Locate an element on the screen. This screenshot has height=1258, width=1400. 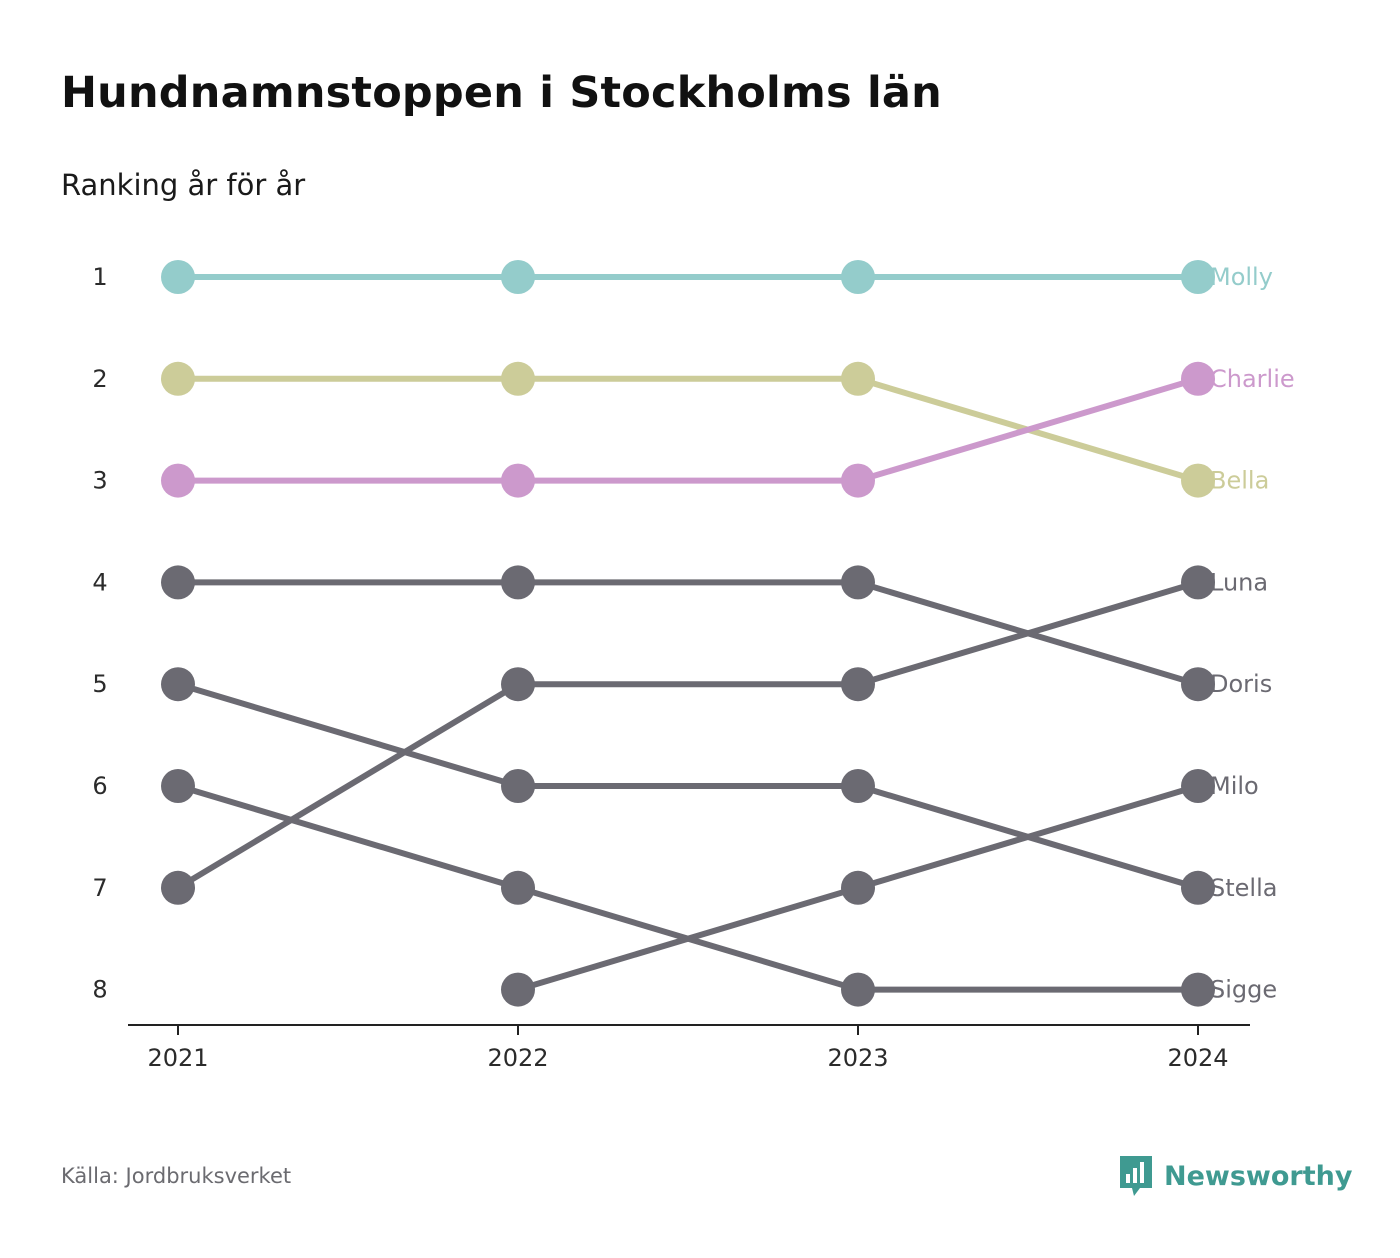
y-tick-label-3: 3 is located at coordinates (99, 481).